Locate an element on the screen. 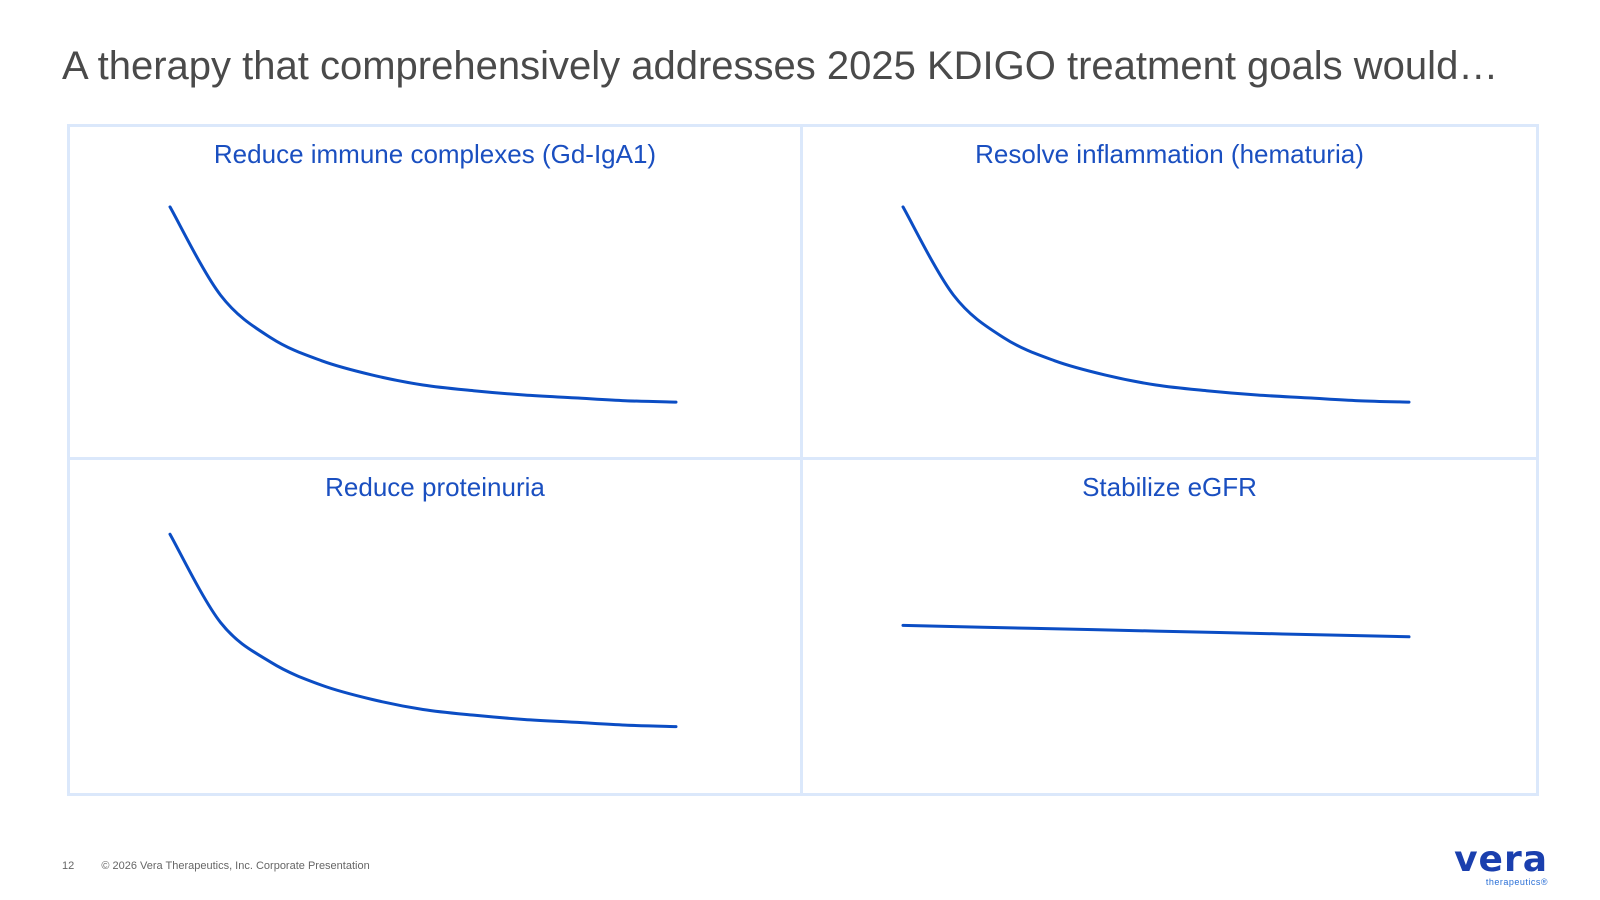  page-number: 12 is located at coordinates (68, 866).